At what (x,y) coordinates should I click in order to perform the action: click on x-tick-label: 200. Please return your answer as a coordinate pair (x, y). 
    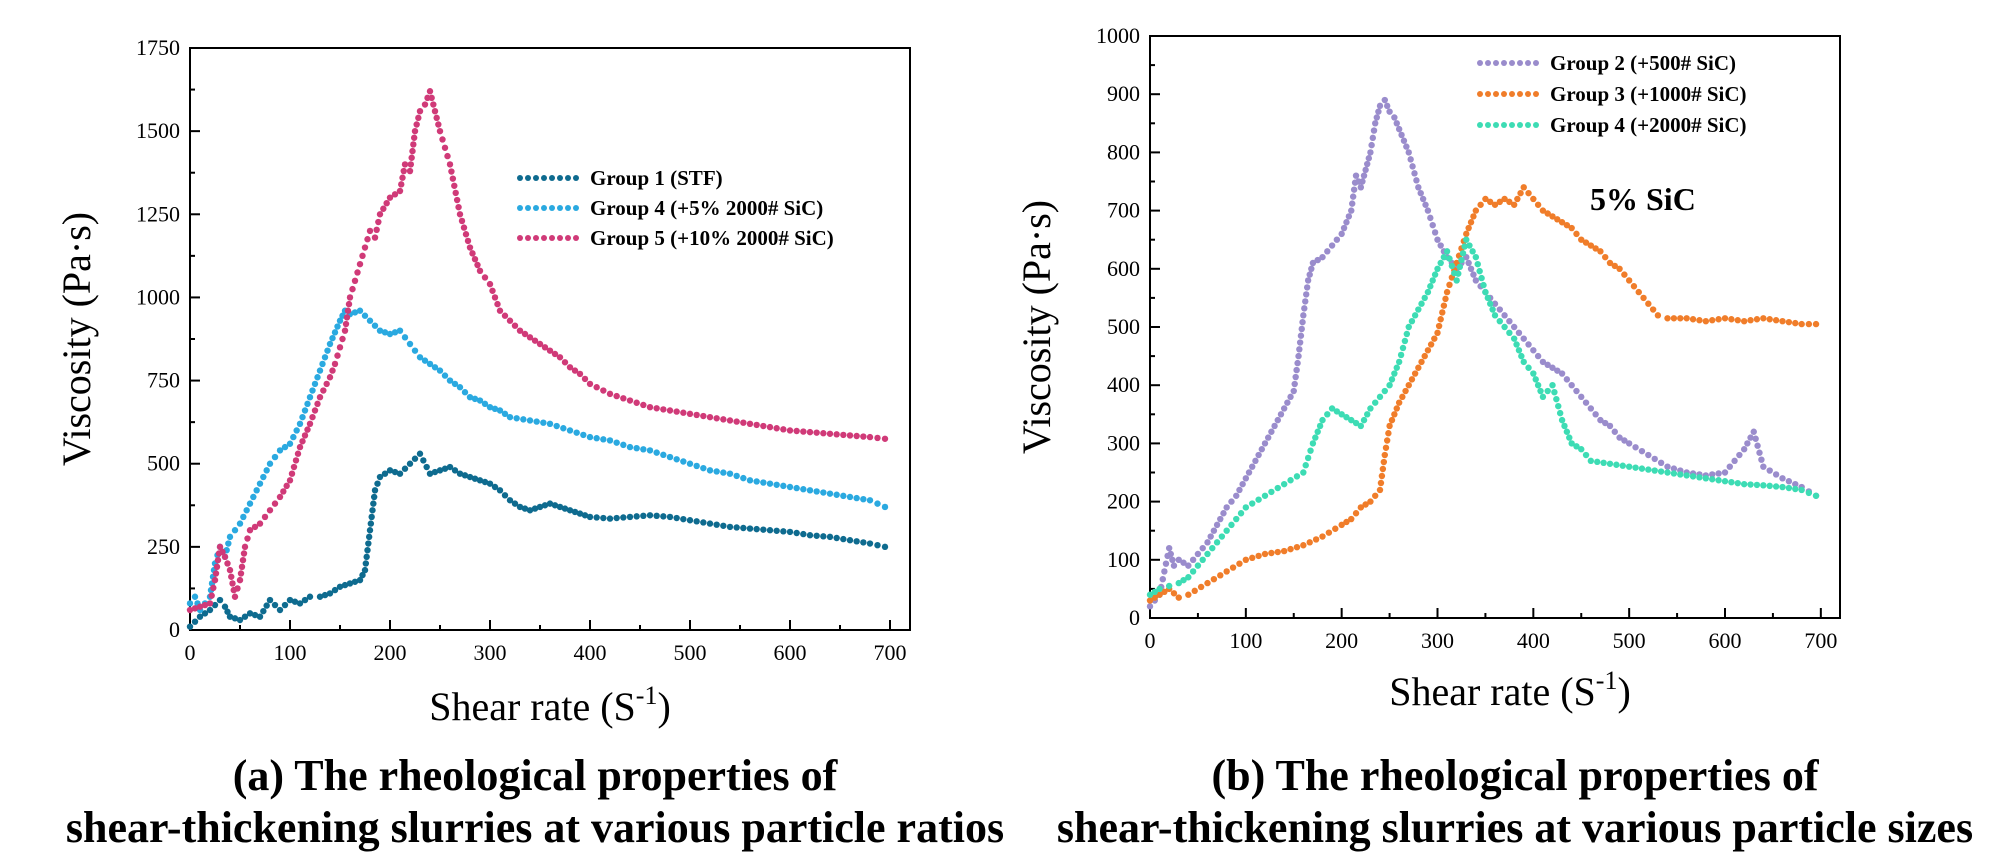
    Looking at the image, I should click on (1341, 640).